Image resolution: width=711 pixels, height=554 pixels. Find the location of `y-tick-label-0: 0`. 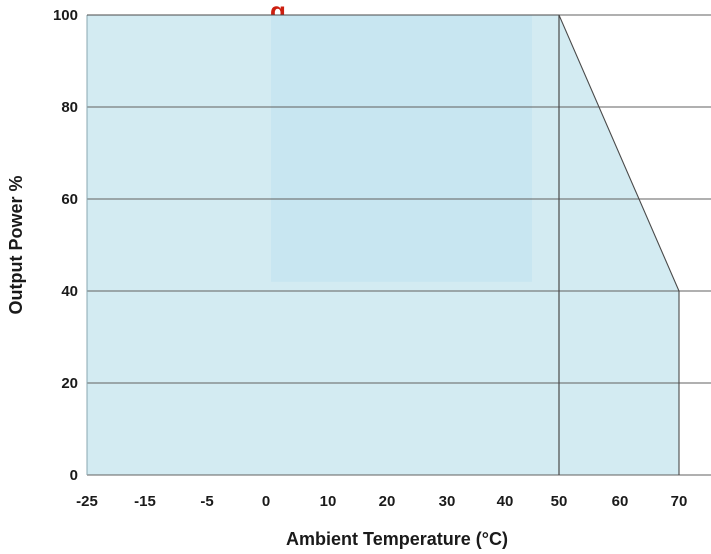

y-tick-label-0: 0 is located at coordinates (74, 475).